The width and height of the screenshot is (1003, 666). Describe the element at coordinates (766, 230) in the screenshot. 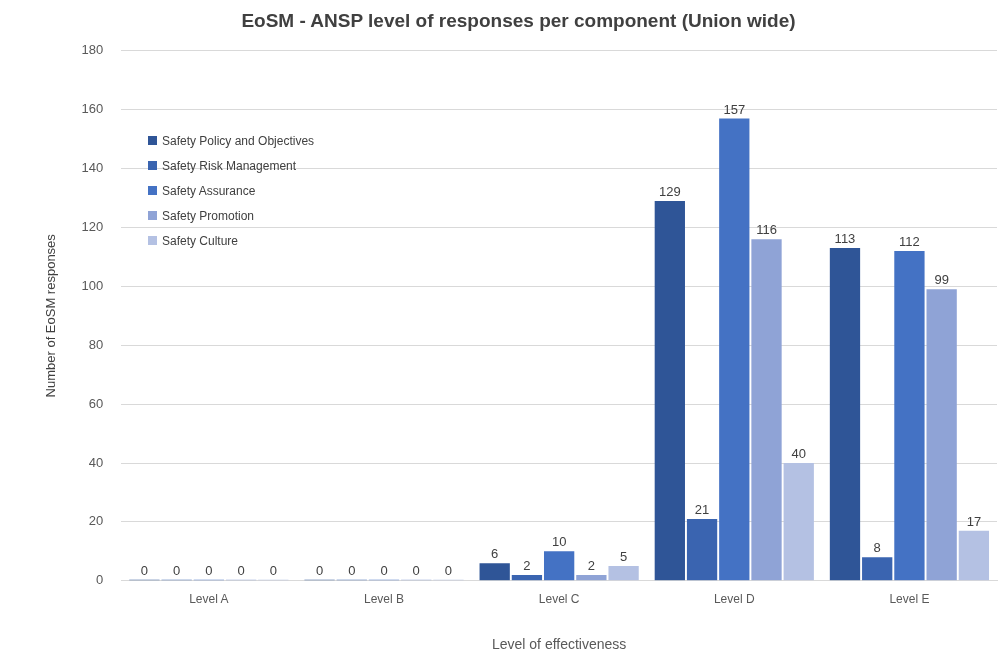

I see `data-label: 116` at that location.